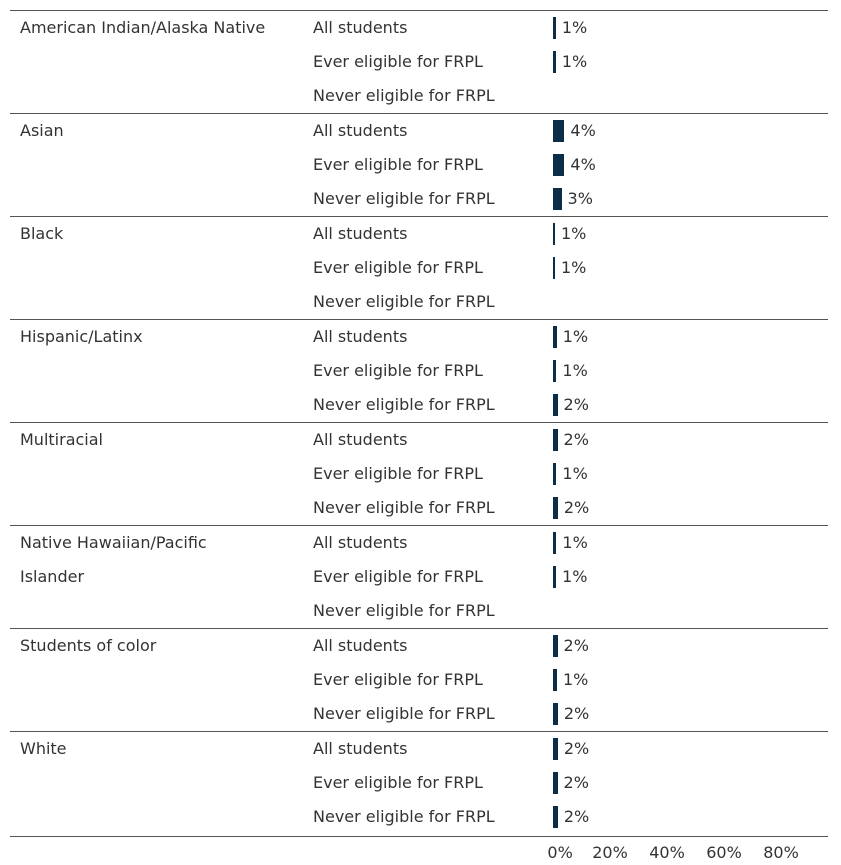 Image resolution: width=841 pixels, height=865 pixels. What do you see at coordinates (560, 852) in the screenshot?
I see `x-tick-label: 0%` at bounding box center [560, 852].